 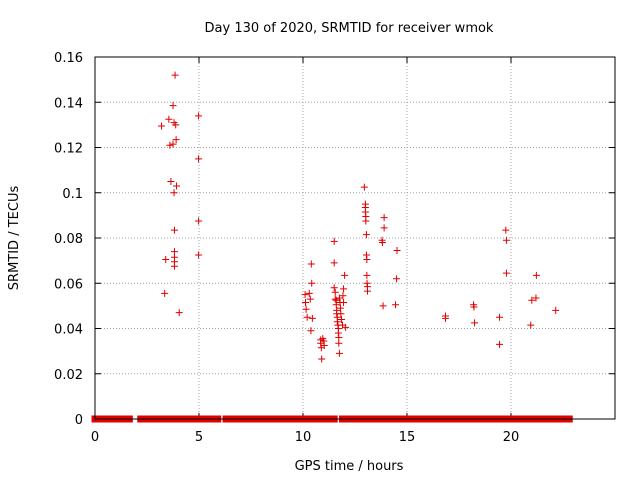 I want to click on y-tick-label: 0, so click(x=79, y=420).